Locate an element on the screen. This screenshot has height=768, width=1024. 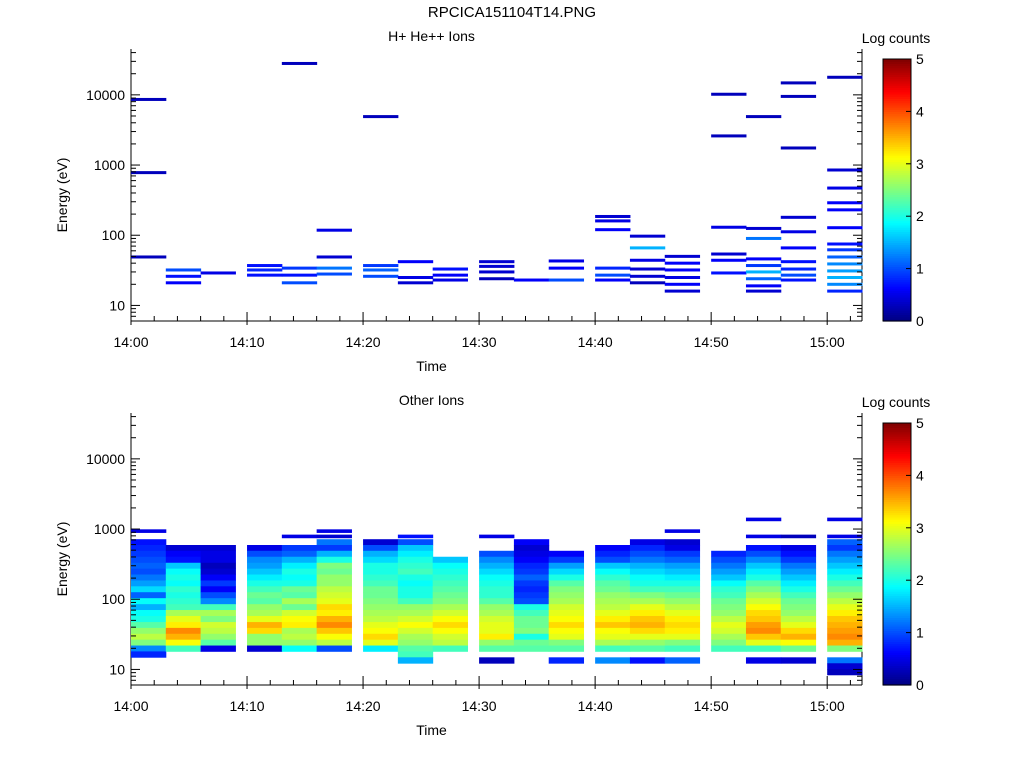
colorbar-label: Log counts is located at coordinates (896, 402).